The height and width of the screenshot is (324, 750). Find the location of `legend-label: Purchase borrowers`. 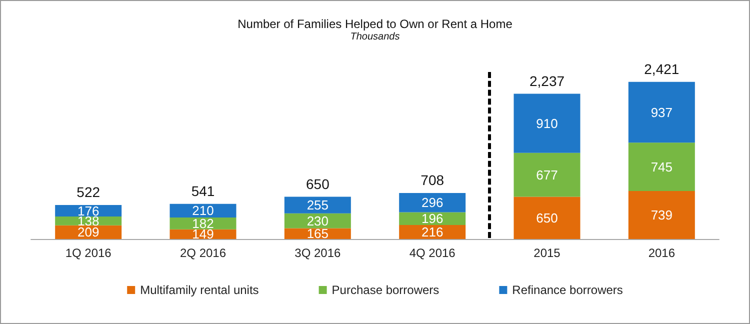

legend-label: Purchase borrowers is located at coordinates (386, 290).